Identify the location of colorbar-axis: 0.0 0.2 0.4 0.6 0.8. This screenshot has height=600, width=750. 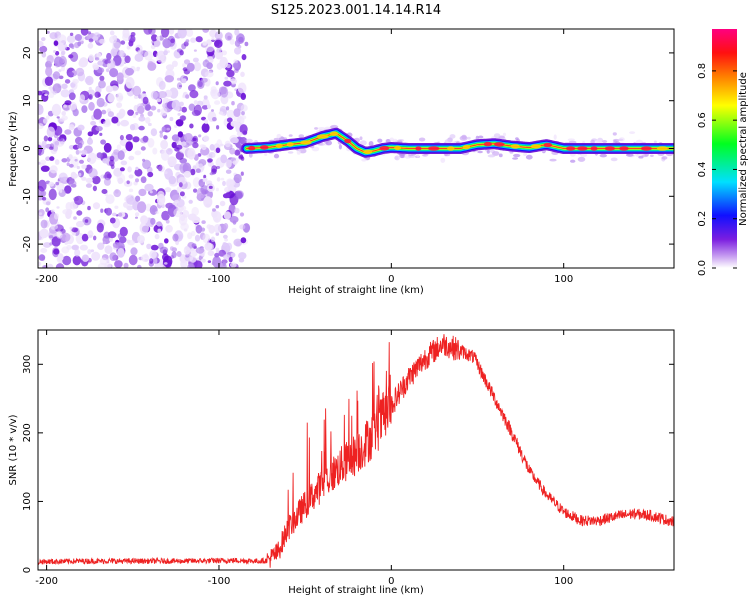
(717, 169).